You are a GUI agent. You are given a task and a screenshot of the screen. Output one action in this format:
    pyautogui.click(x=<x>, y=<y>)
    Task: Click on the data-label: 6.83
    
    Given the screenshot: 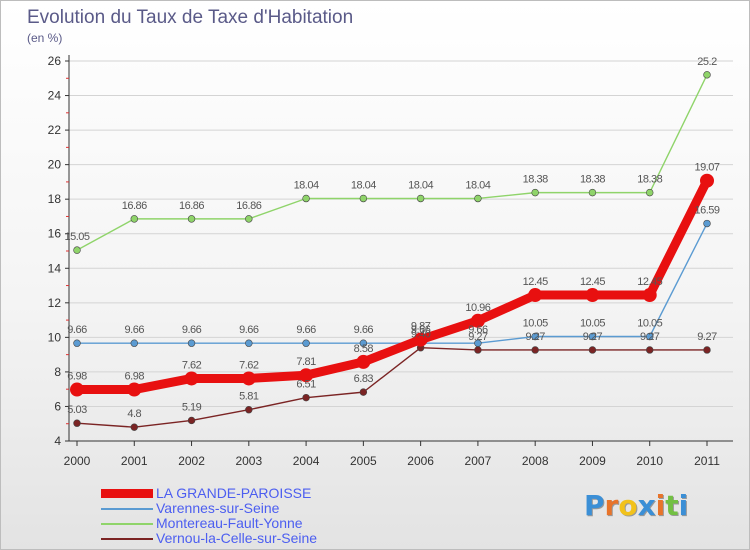 What is the action you would take?
    pyautogui.click(x=364, y=379)
    